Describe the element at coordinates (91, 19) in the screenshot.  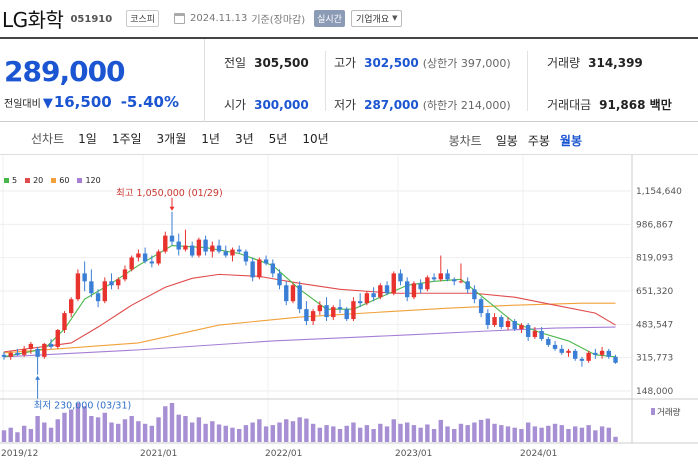
I see `stock-code: 051910` at that location.